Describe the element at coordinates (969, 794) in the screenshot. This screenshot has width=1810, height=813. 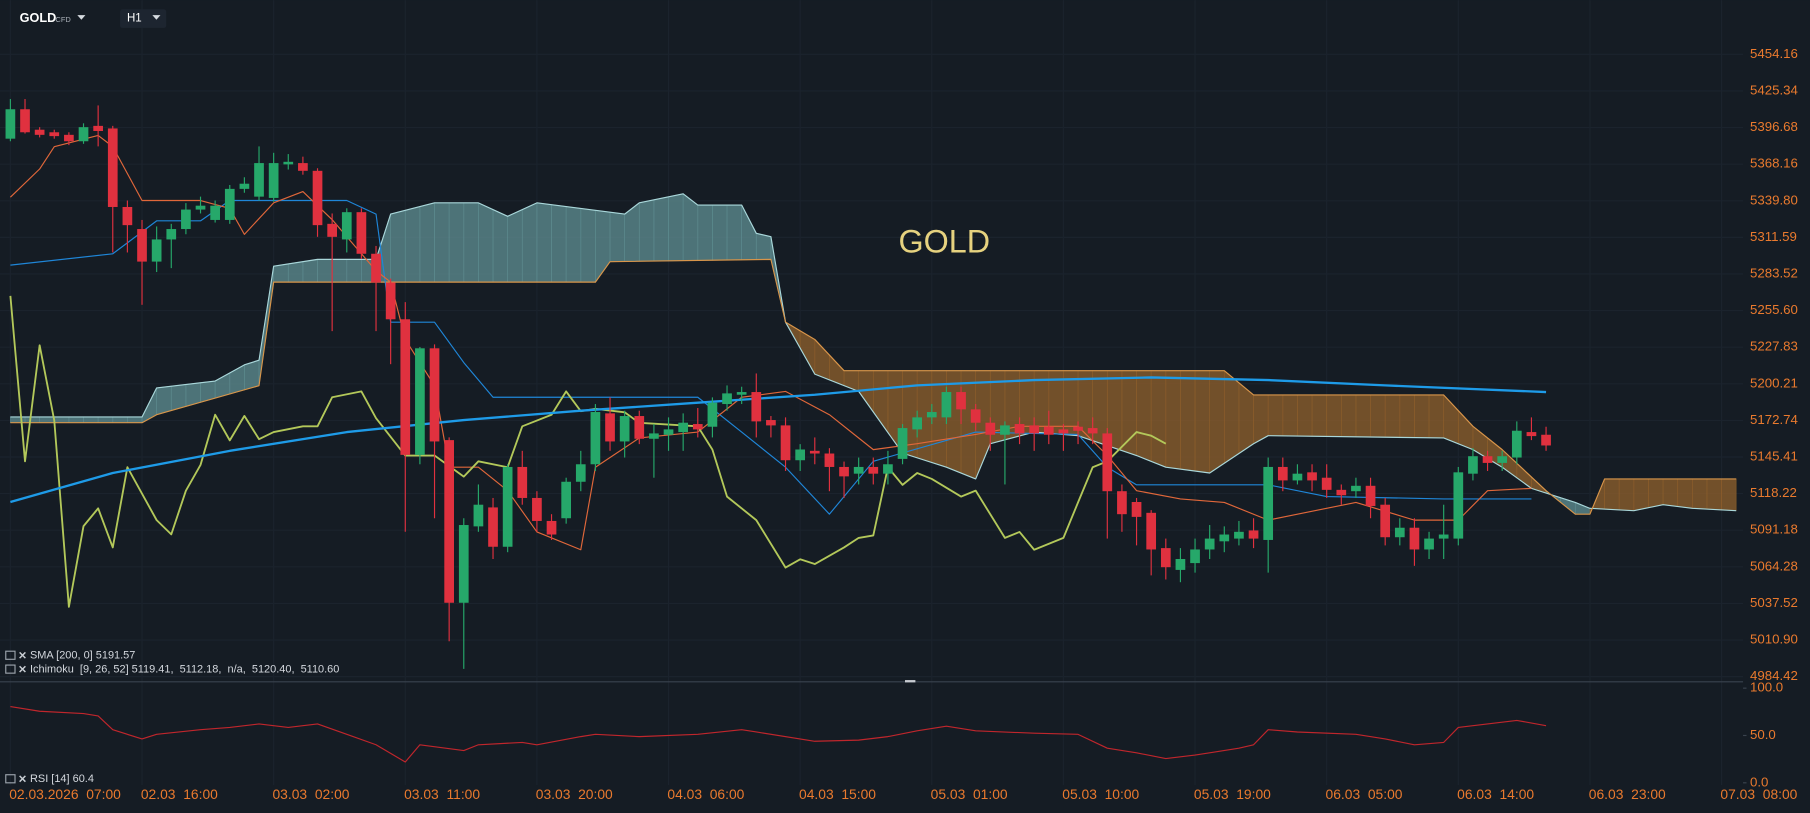
I see `x-tick-label: 05.03 01:00` at that location.